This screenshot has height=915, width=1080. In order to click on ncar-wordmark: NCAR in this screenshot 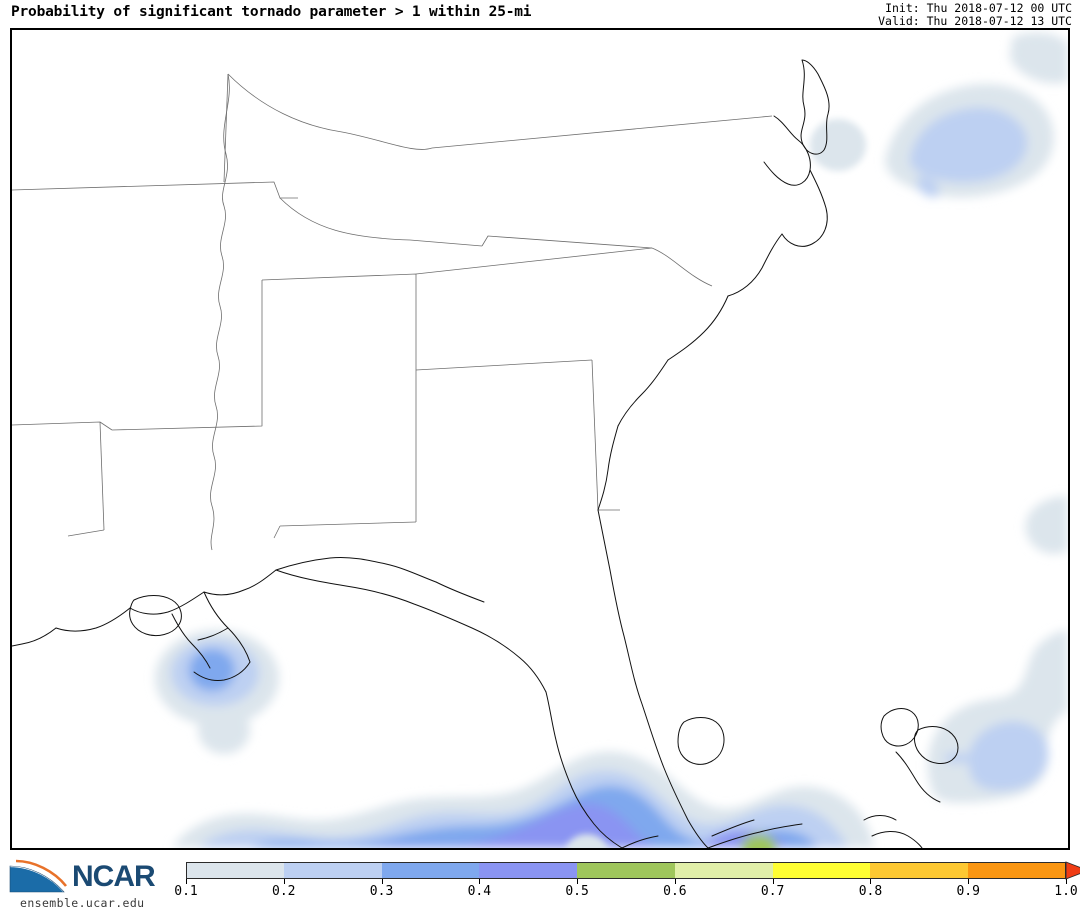, I will do `click(114, 876)`.